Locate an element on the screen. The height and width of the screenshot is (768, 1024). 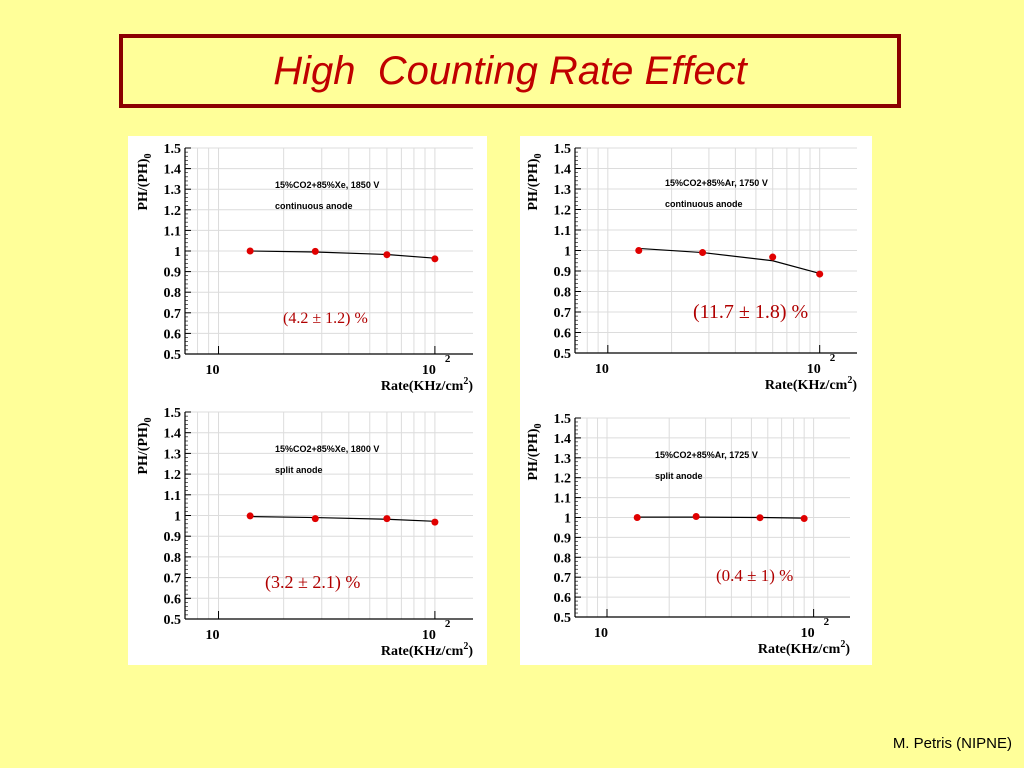
chart-note: 15%CO2+85%Ar, 1750 V is located at coordinates (716, 183).